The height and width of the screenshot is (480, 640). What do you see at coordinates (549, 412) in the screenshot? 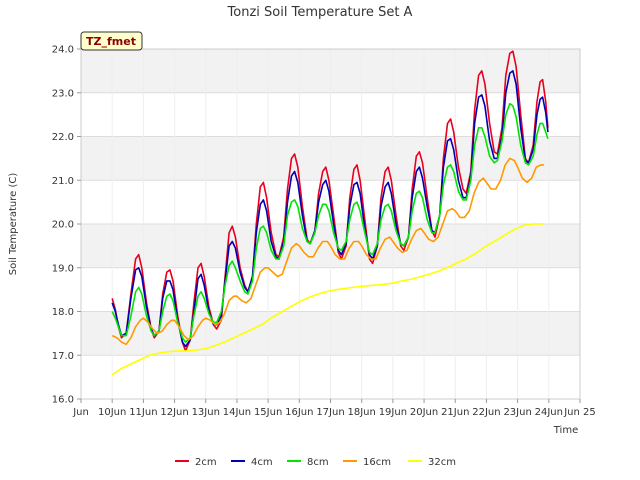
I see `x-tick-label: 24Jun` at bounding box center [549, 412].